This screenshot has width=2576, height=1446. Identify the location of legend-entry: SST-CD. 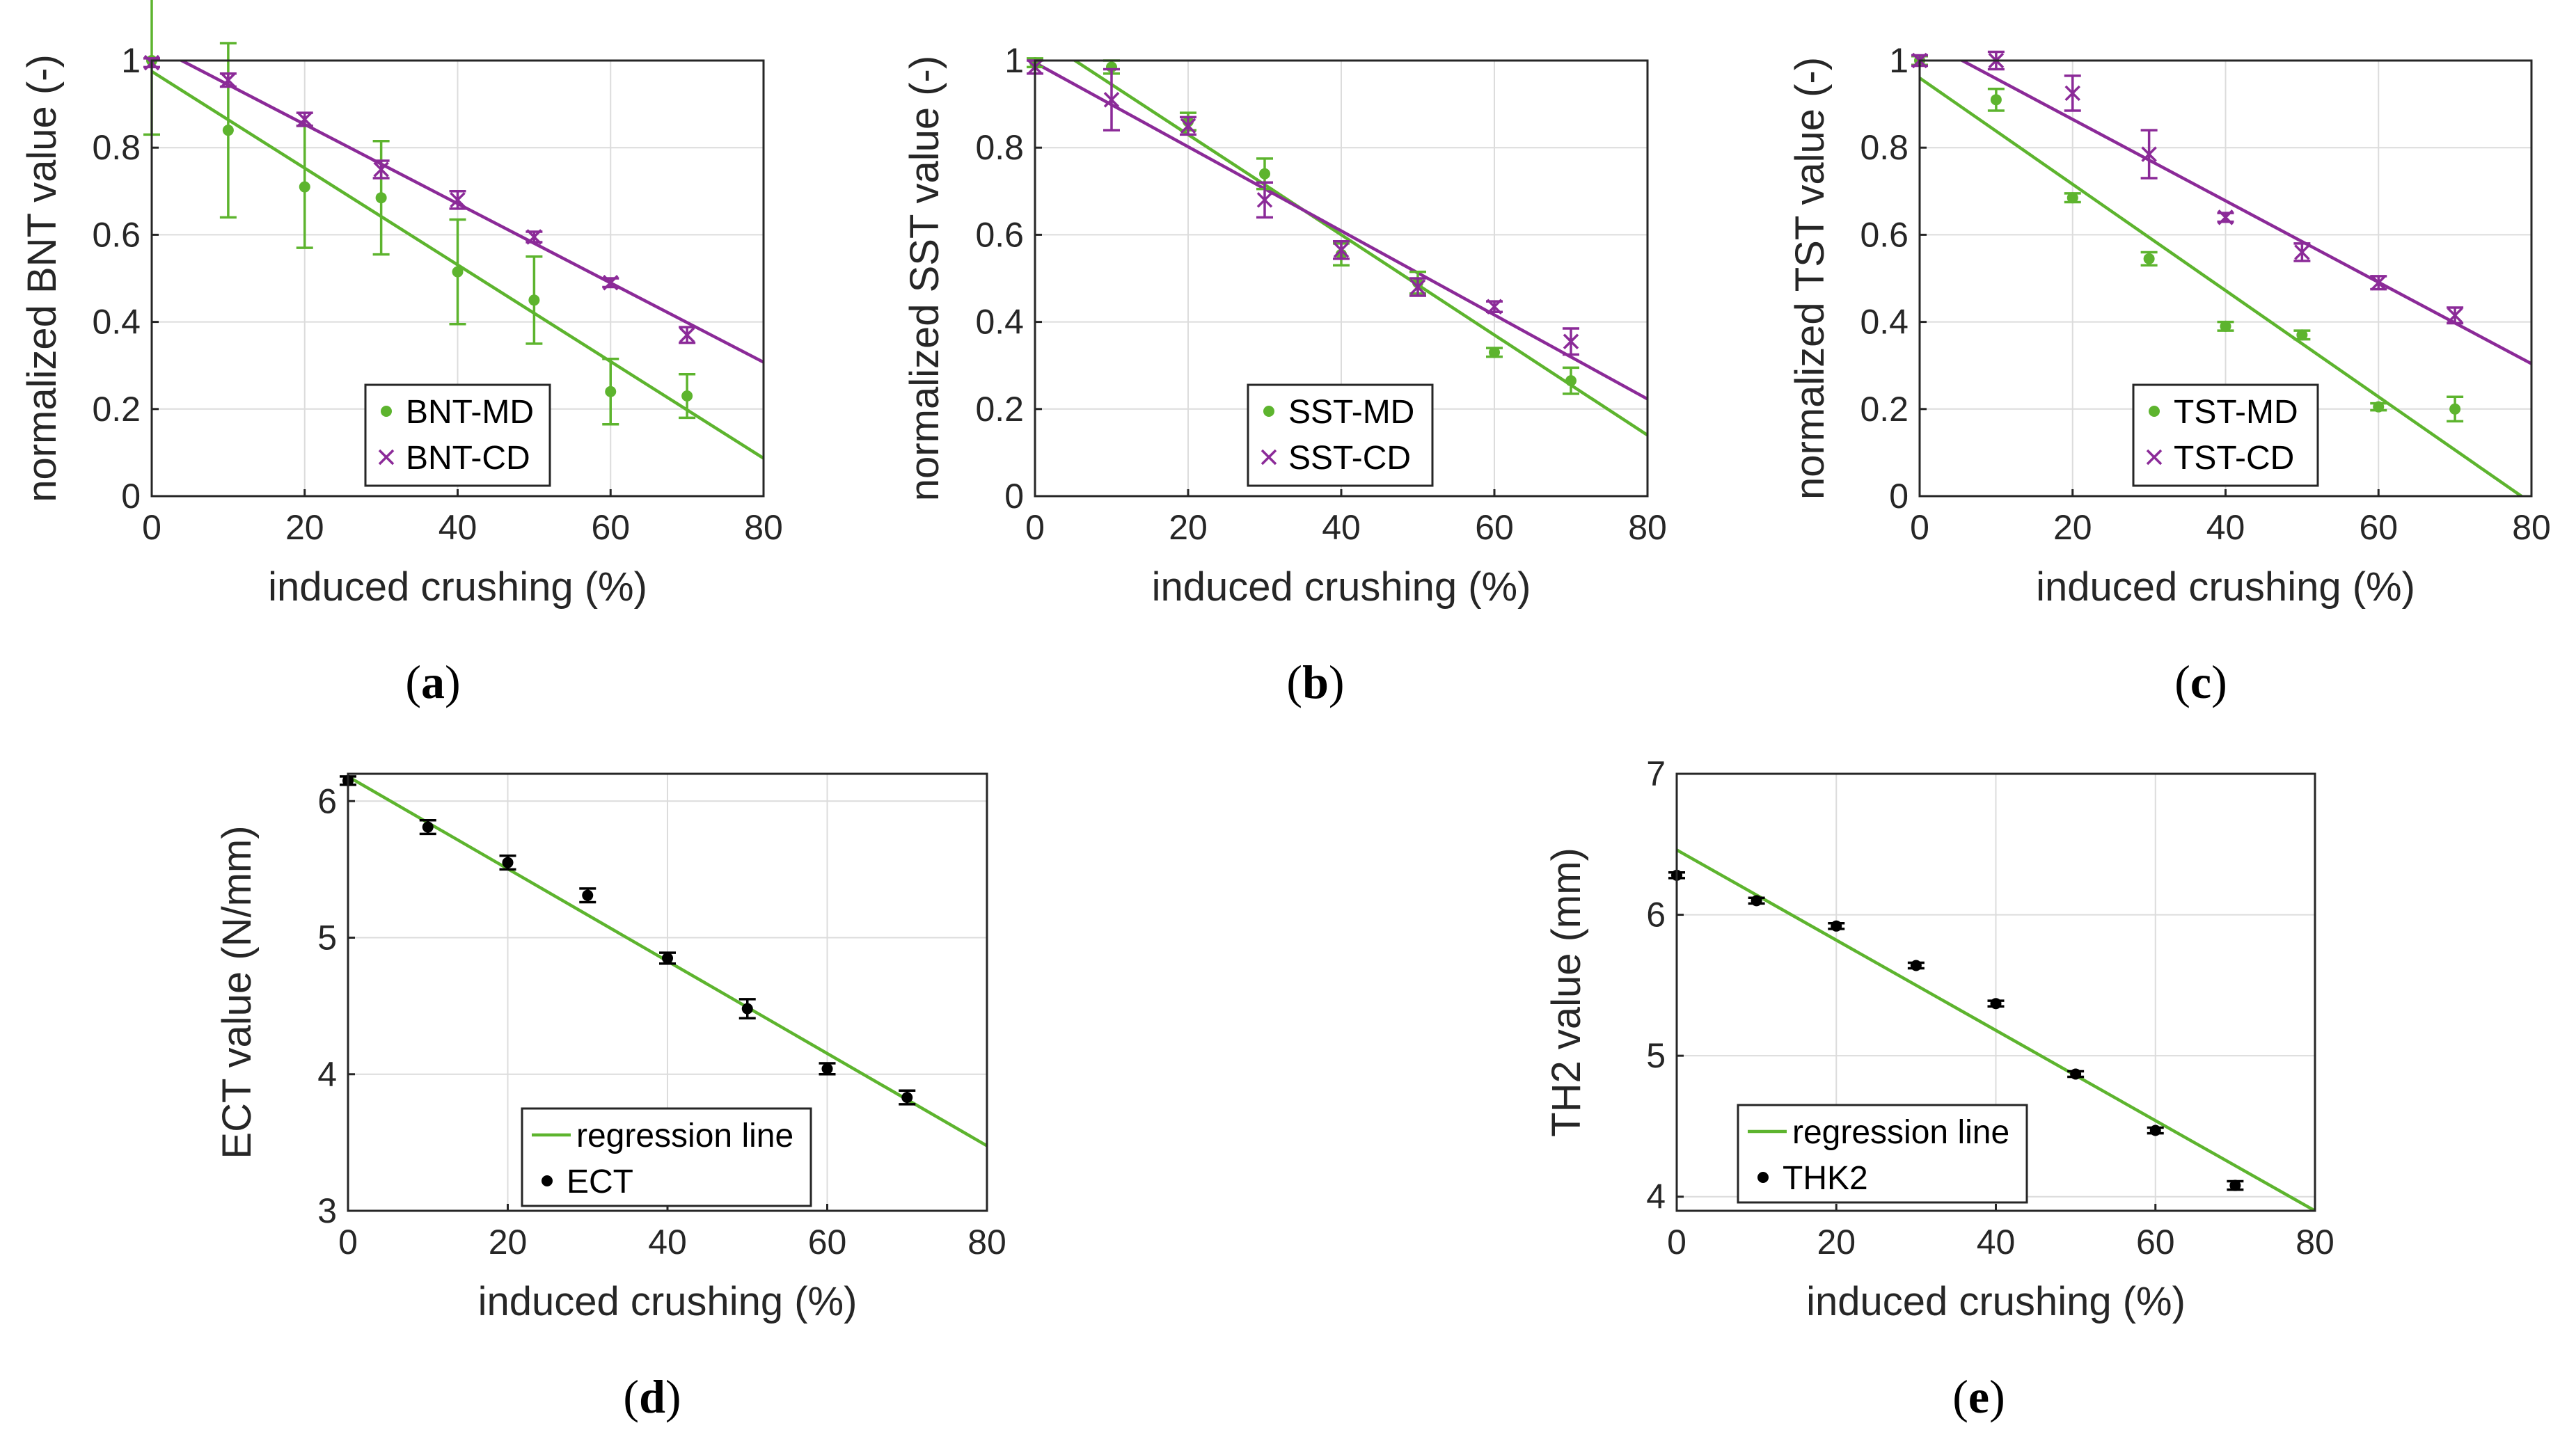
(1336, 458).